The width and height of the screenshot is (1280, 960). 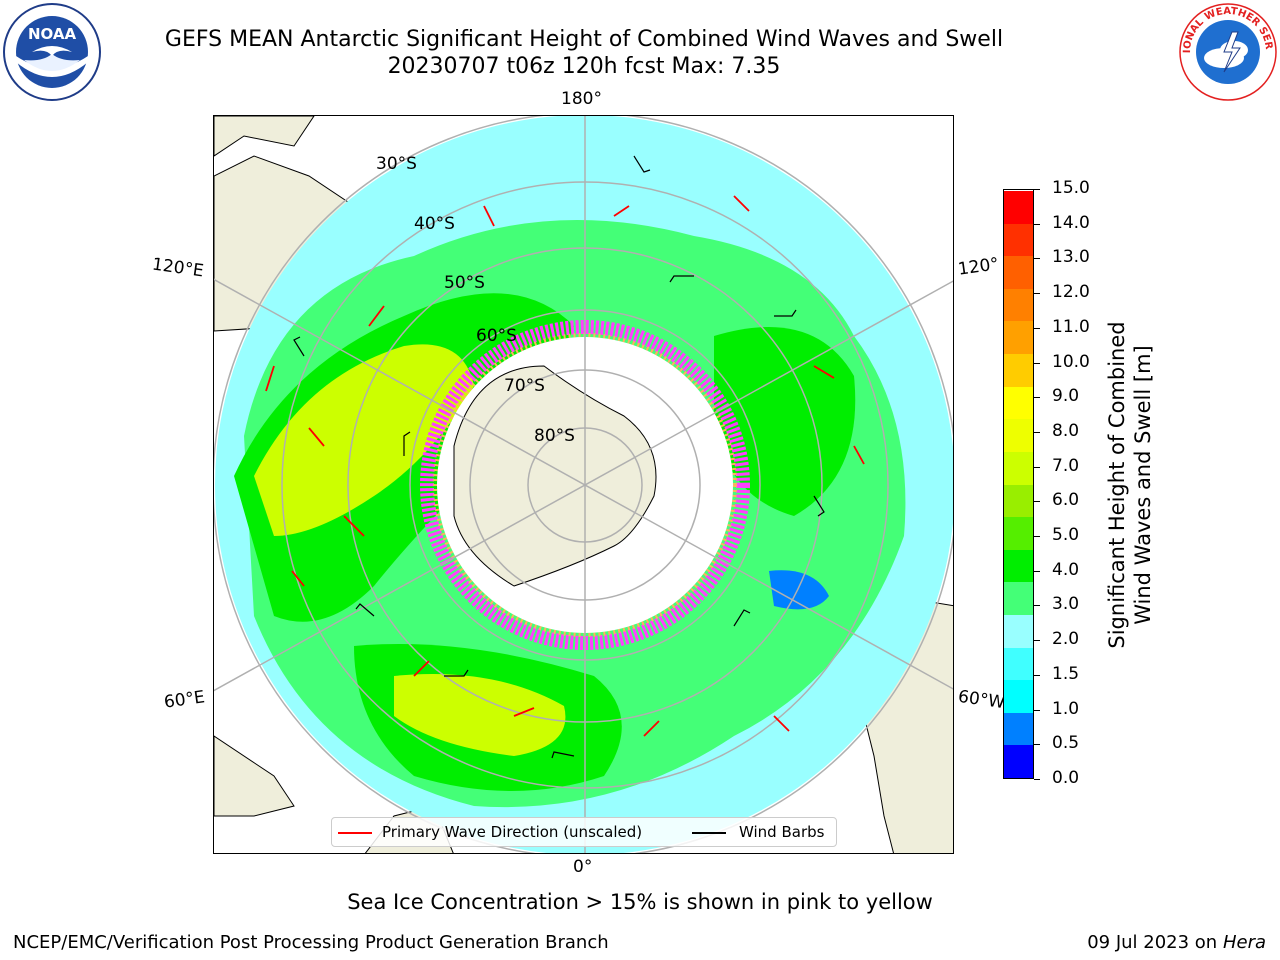 I want to click on colorbar-tick-label: 1.0, so click(x=1066, y=708).